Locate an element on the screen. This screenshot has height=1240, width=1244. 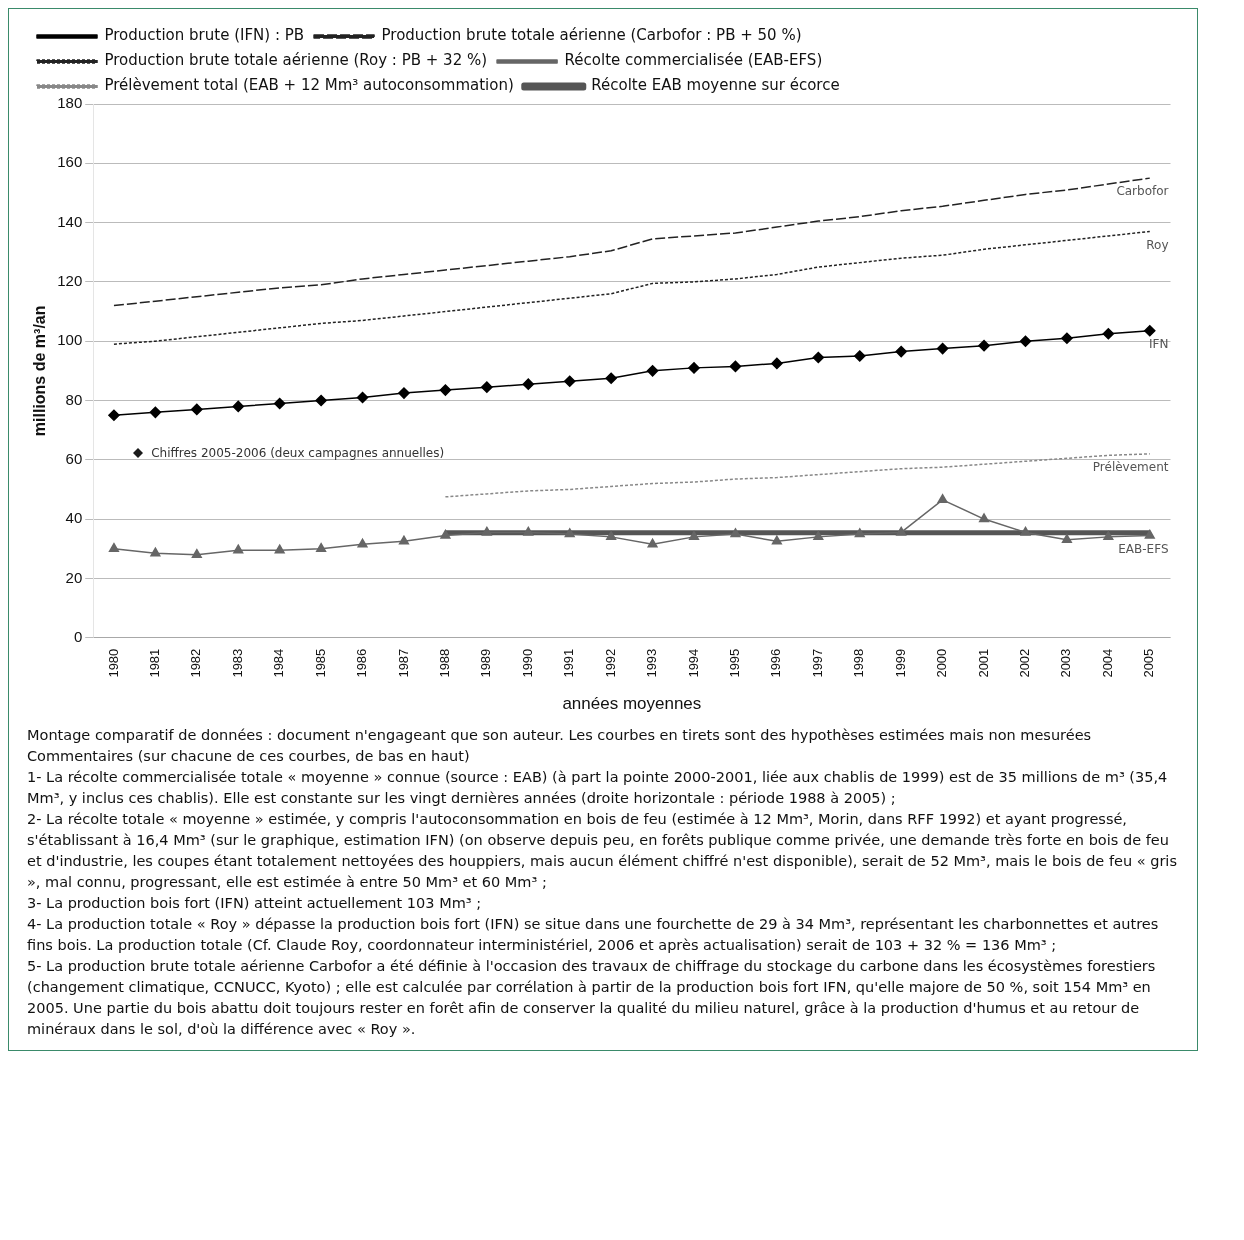
x-tick-label: 1993 is located at coordinates (652, 663).